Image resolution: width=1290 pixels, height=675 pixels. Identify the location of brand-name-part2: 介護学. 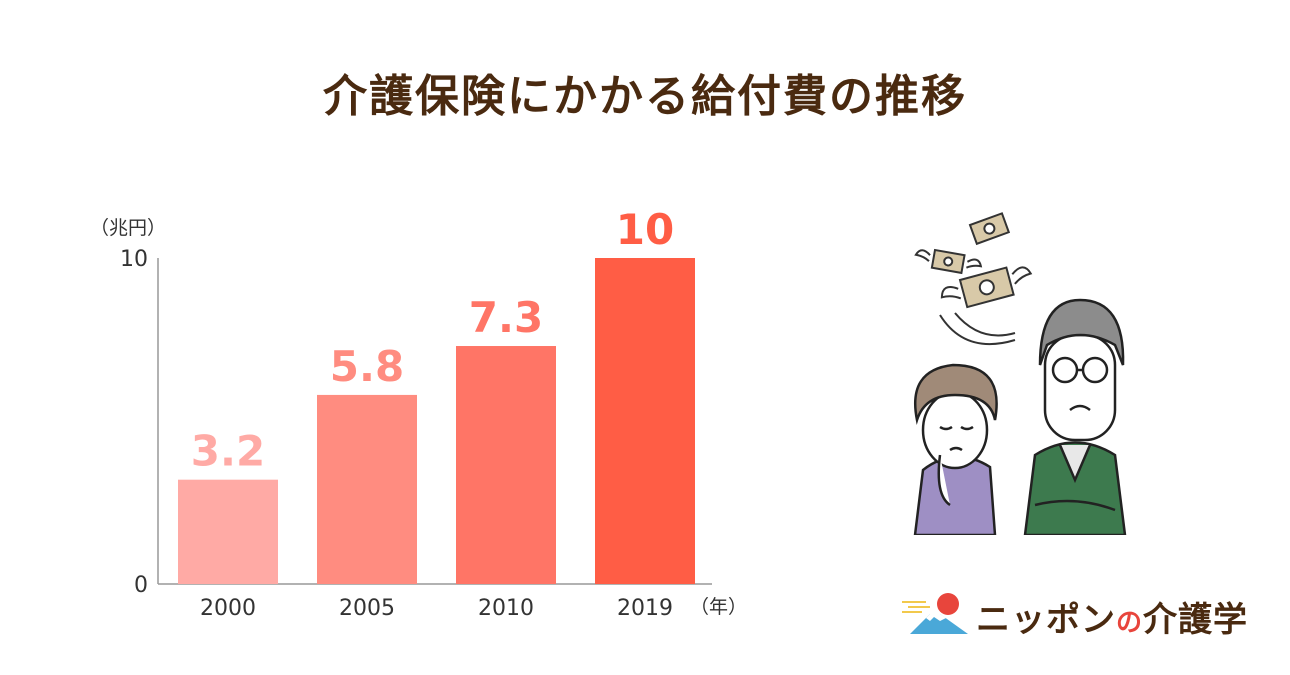
(1196, 620).